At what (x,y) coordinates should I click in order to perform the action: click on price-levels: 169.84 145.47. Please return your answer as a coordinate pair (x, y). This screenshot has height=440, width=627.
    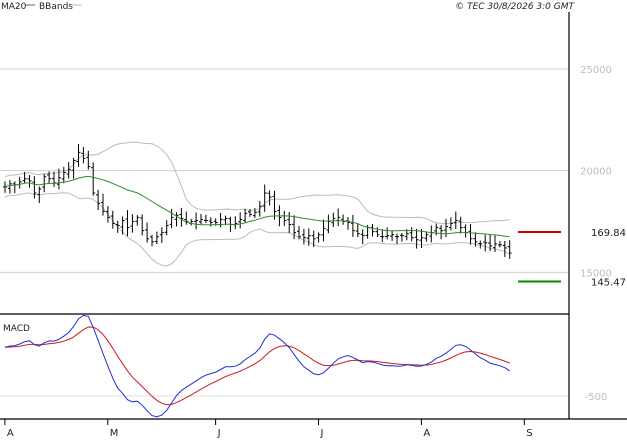
    Looking at the image, I should click on (572, 258).